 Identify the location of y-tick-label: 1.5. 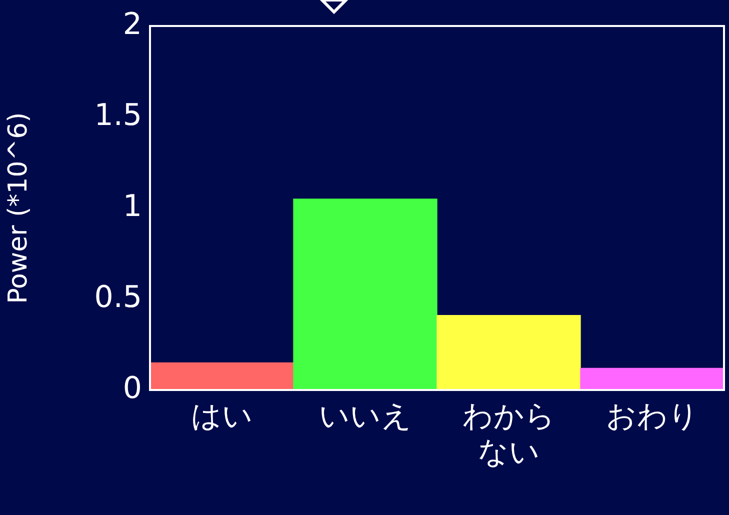
(118, 115).